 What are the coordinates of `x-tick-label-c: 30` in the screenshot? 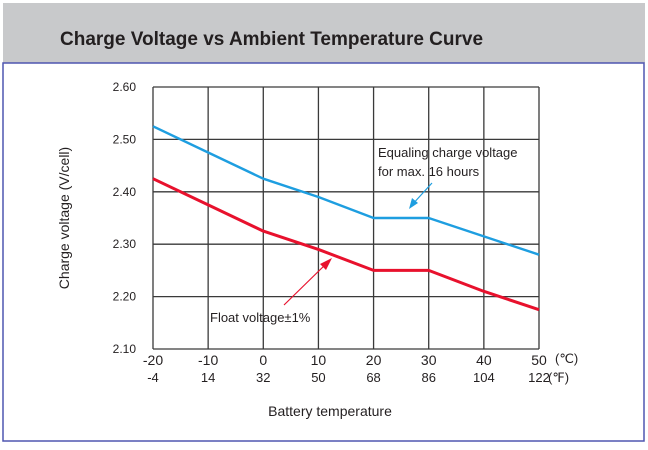 It's located at (429, 360).